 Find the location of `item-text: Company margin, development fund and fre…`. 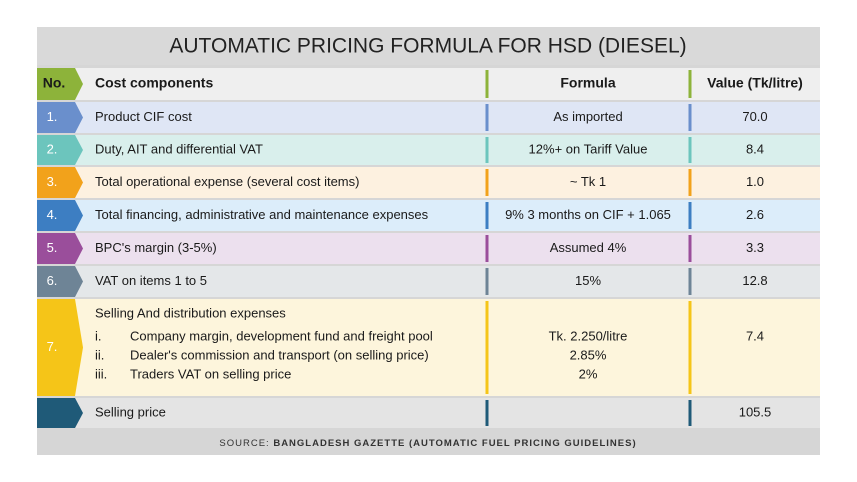

item-text: Company margin, development fund and fre… is located at coordinates (281, 335).